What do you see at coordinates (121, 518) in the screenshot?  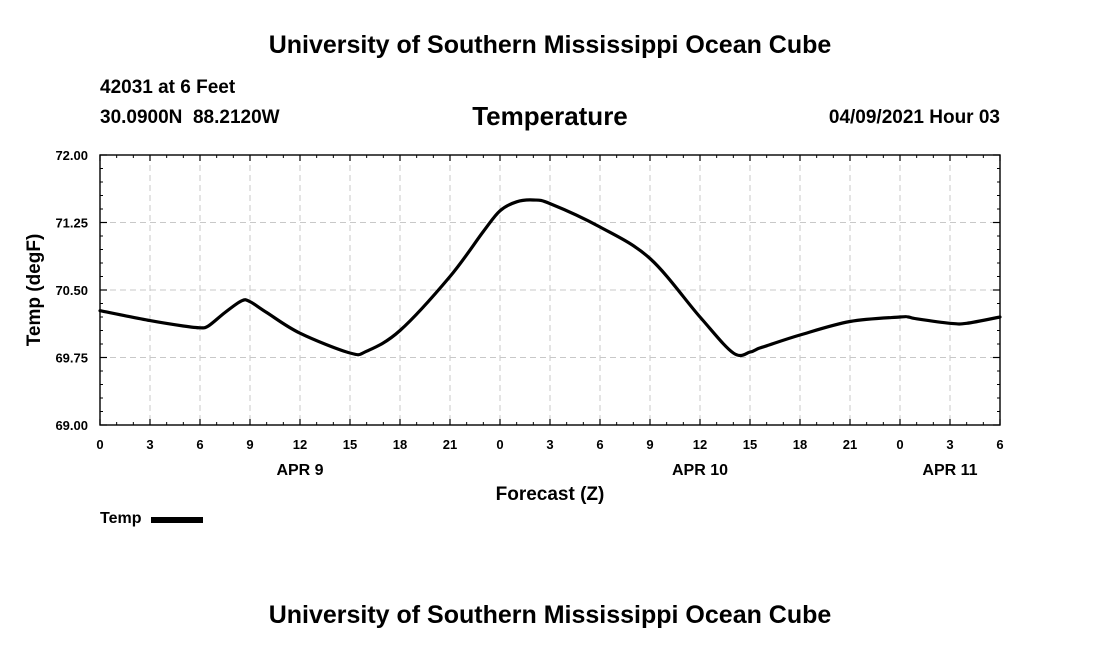 I see `legend-label-temp: Temp` at bounding box center [121, 518].